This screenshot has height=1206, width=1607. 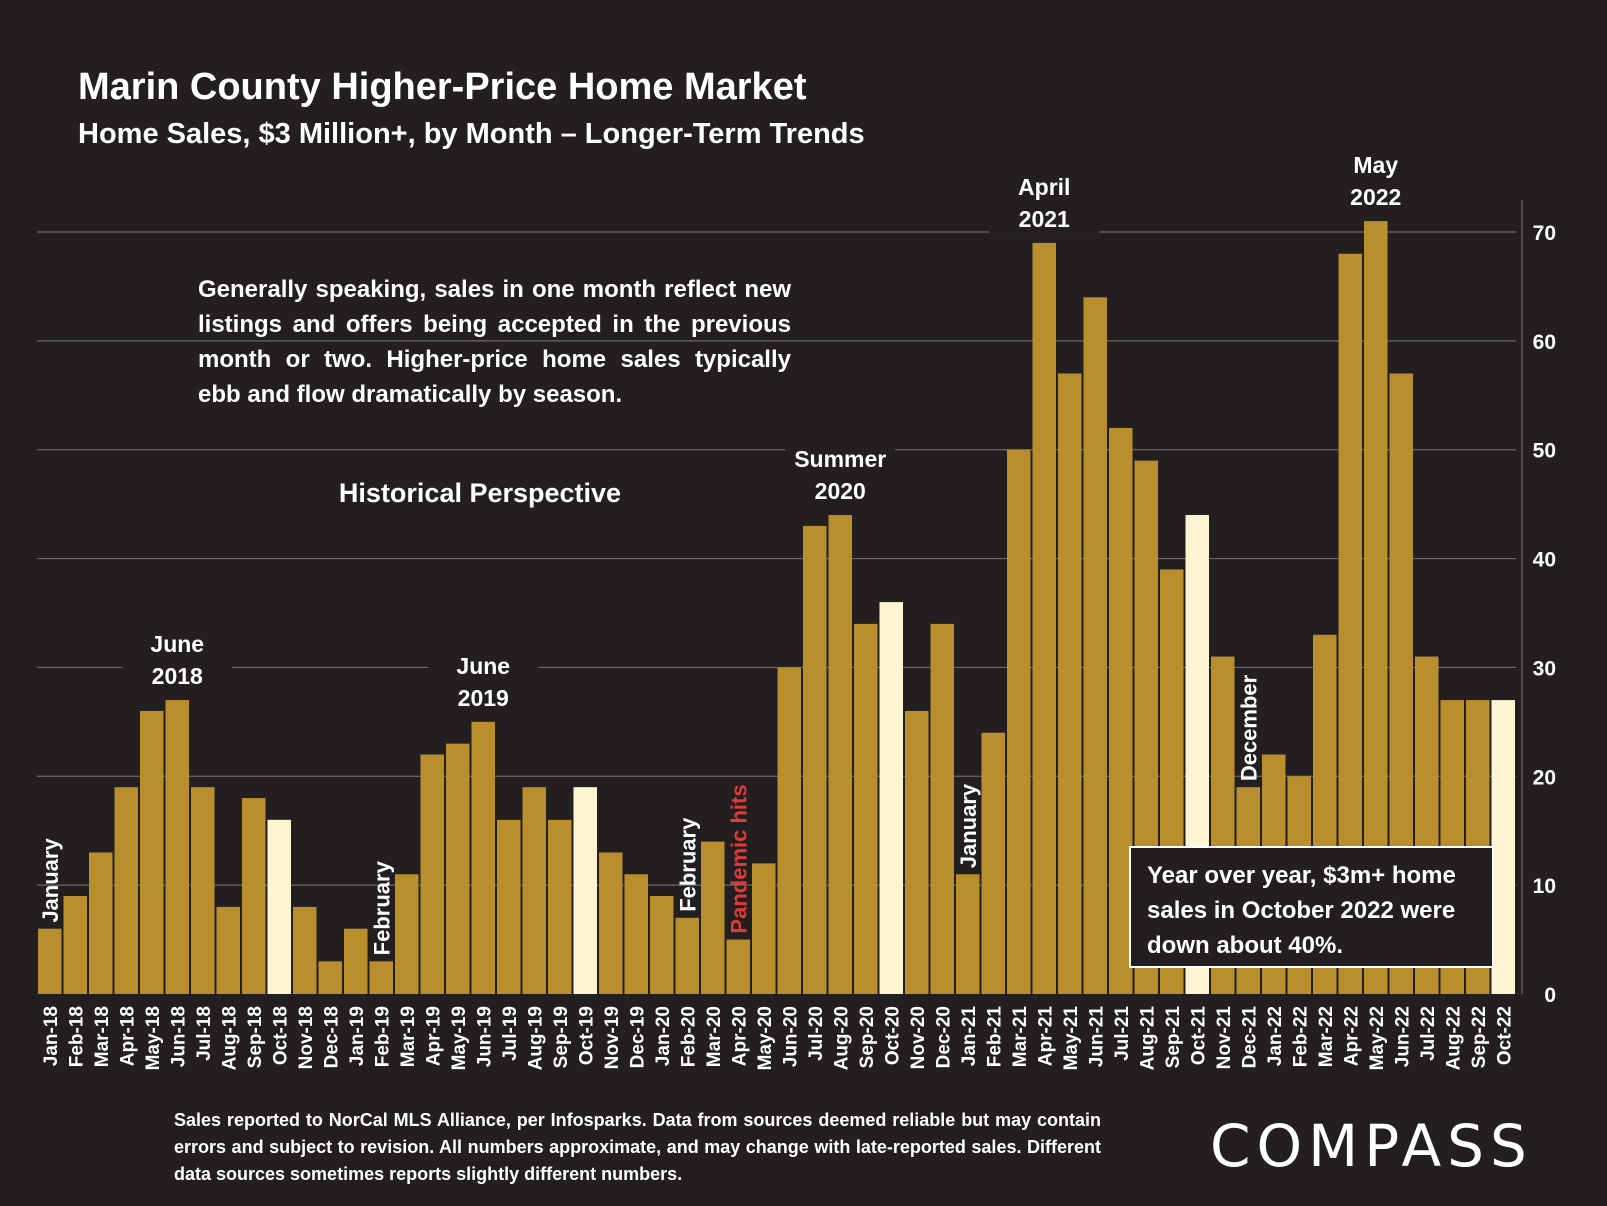 What do you see at coordinates (306, 1037) in the screenshot?
I see `x-tick-label: Nov-18` at bounding box center [306, 1037].